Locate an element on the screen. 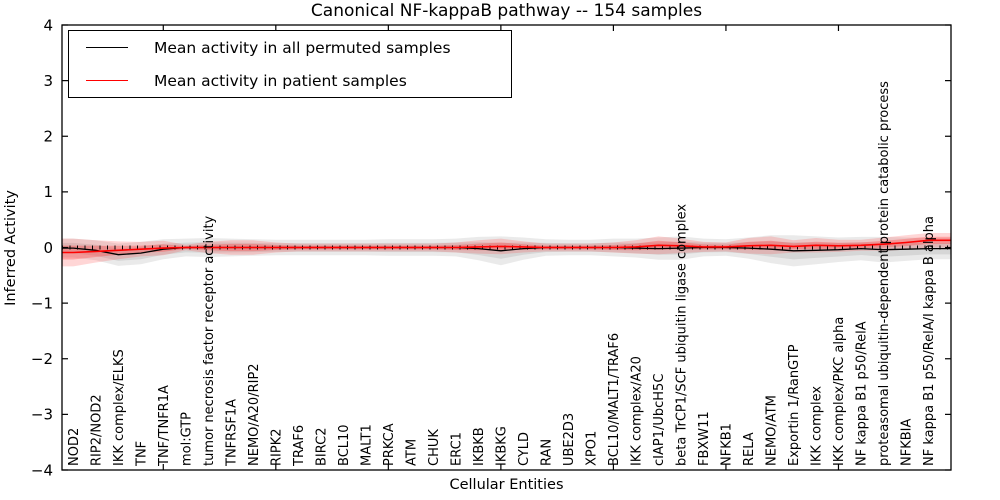 The height and width of the screenshot is (500, 1000). y-tick-label: 0 is located at coordinates (48, 248).